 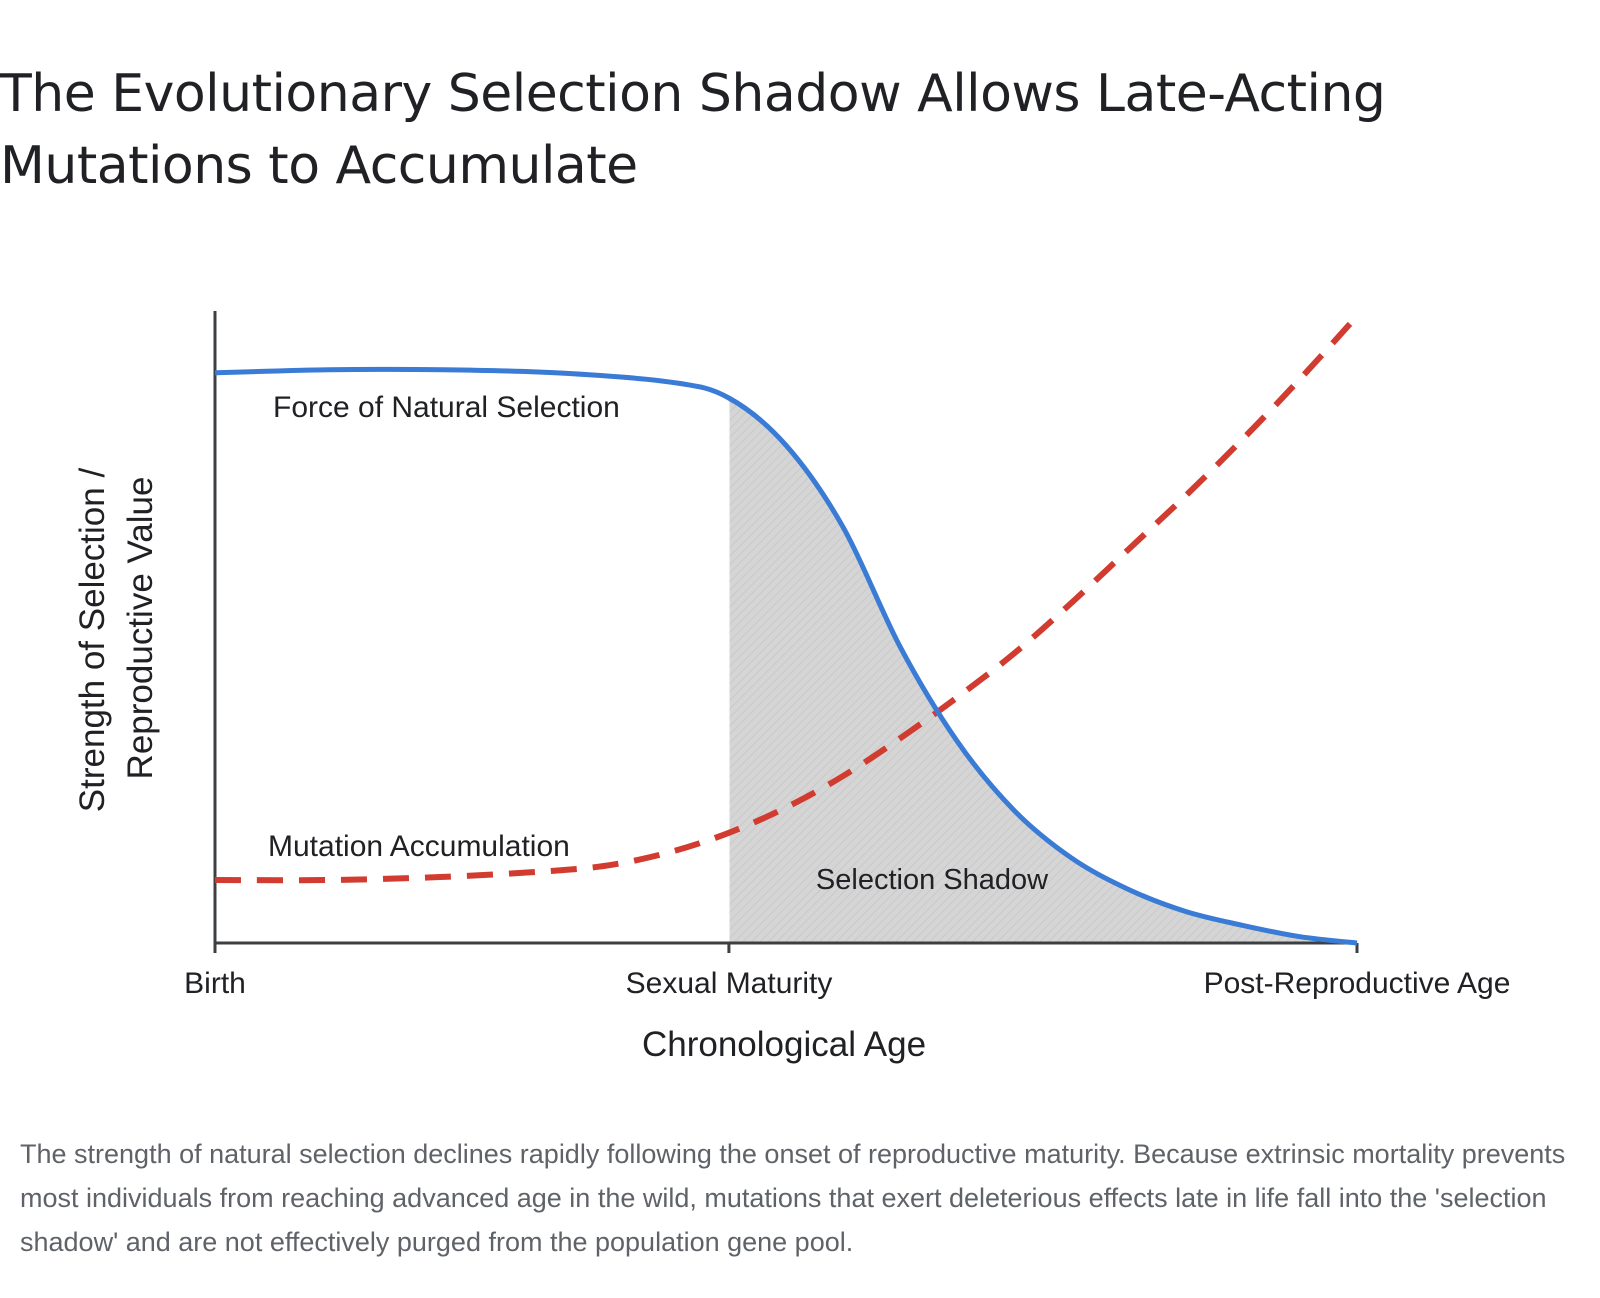 I want to click on x-tick-label-birth: Birth, so click(x=215, y=983).